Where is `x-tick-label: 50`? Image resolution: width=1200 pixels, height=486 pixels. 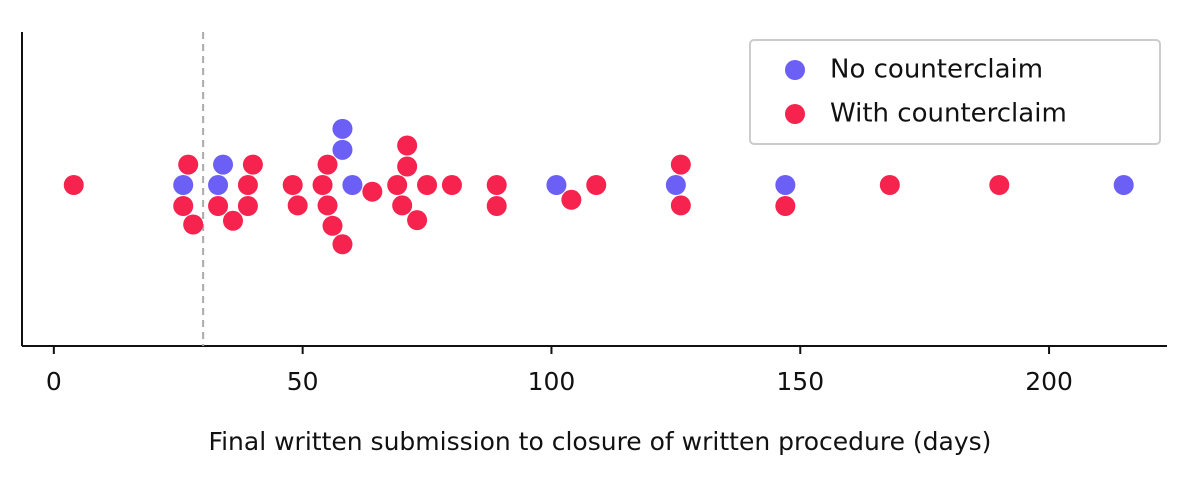
x-tick-label: 50 is located at coordinates (303, 381).